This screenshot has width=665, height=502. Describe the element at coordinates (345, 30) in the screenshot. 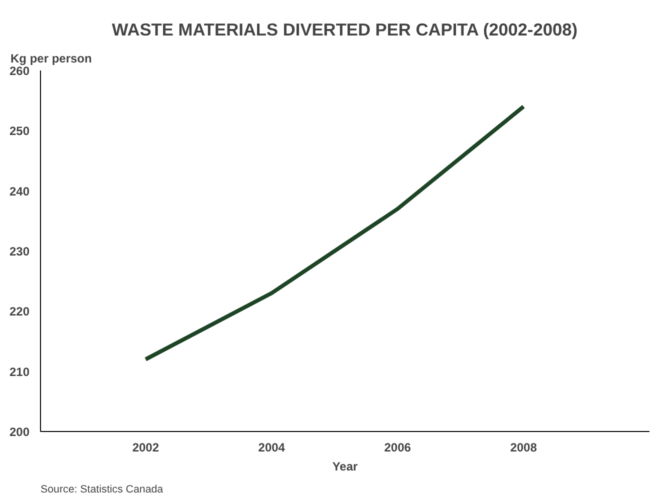

I see `chart-title: WASTE MATERIALS DIVERTED PER CAPITA (2002-2008)` at that location.